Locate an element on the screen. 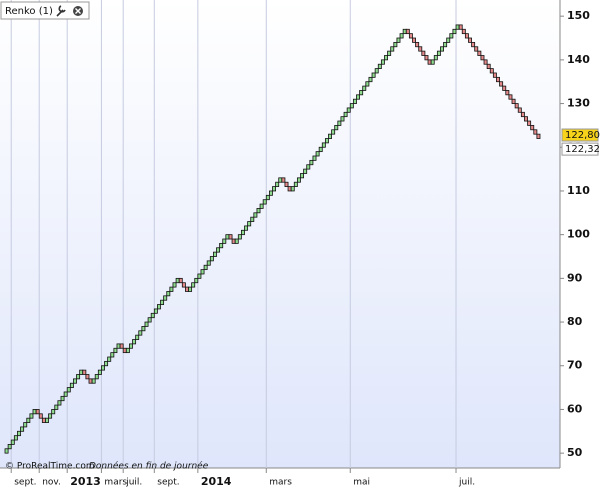 Image resolution: width=600 pixels, height=492 pixels. x-tick-label: nov. is located at coordinates (51, 483).